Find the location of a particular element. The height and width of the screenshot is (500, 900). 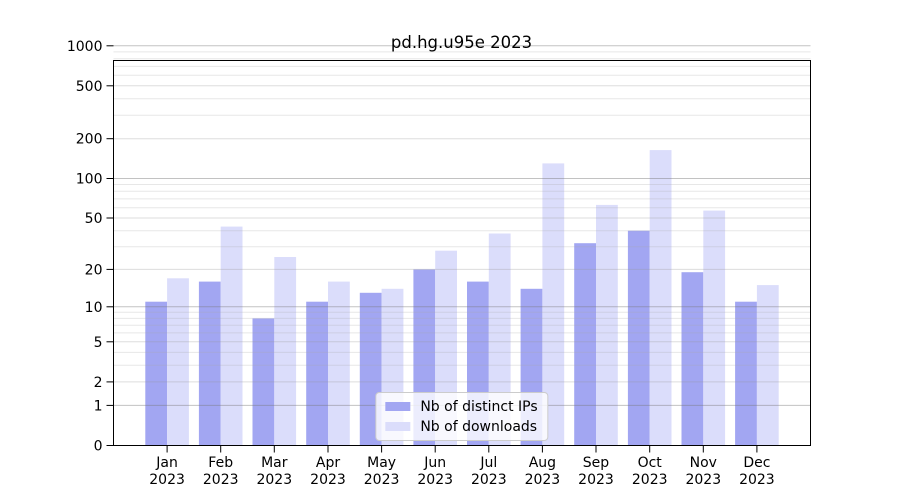

bar-distinct-ips-oct is located at coordinates (638, 338).